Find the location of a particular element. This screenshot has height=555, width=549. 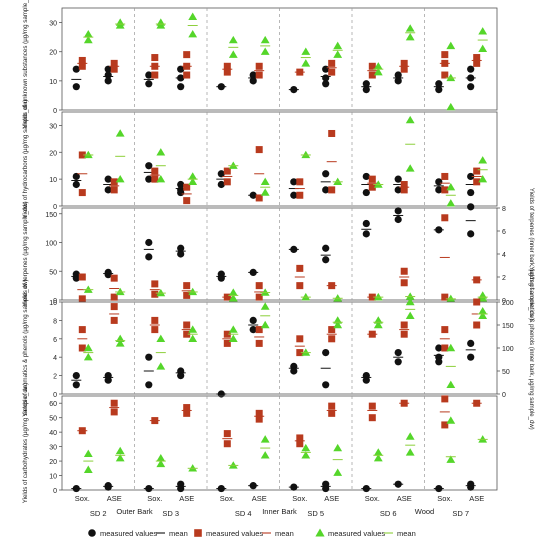

legend-label: mean is located at coordinates (178, 533).